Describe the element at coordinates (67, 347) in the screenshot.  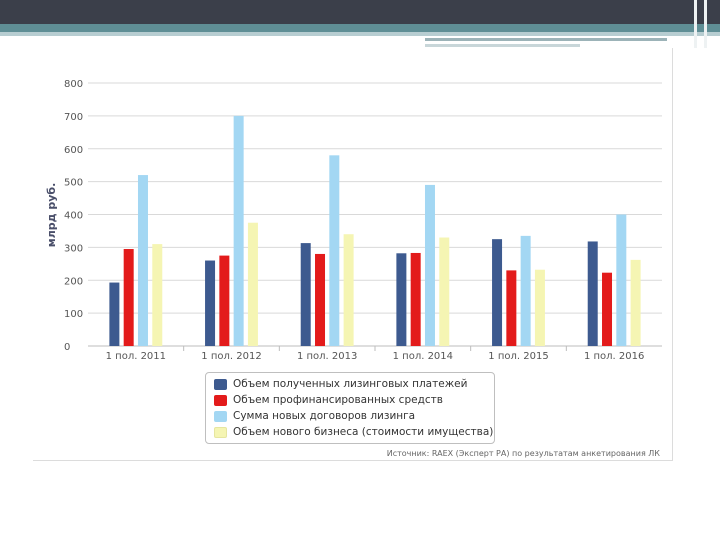
I see `y-tick-label: 0` at that location.